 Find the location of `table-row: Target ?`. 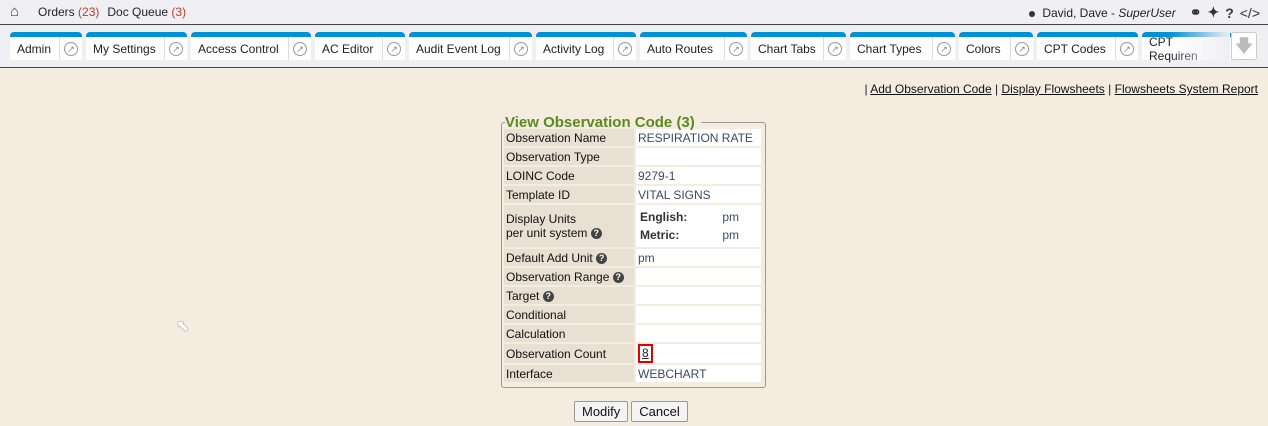

table-row: Target ? is located at coordinates (632, 295).